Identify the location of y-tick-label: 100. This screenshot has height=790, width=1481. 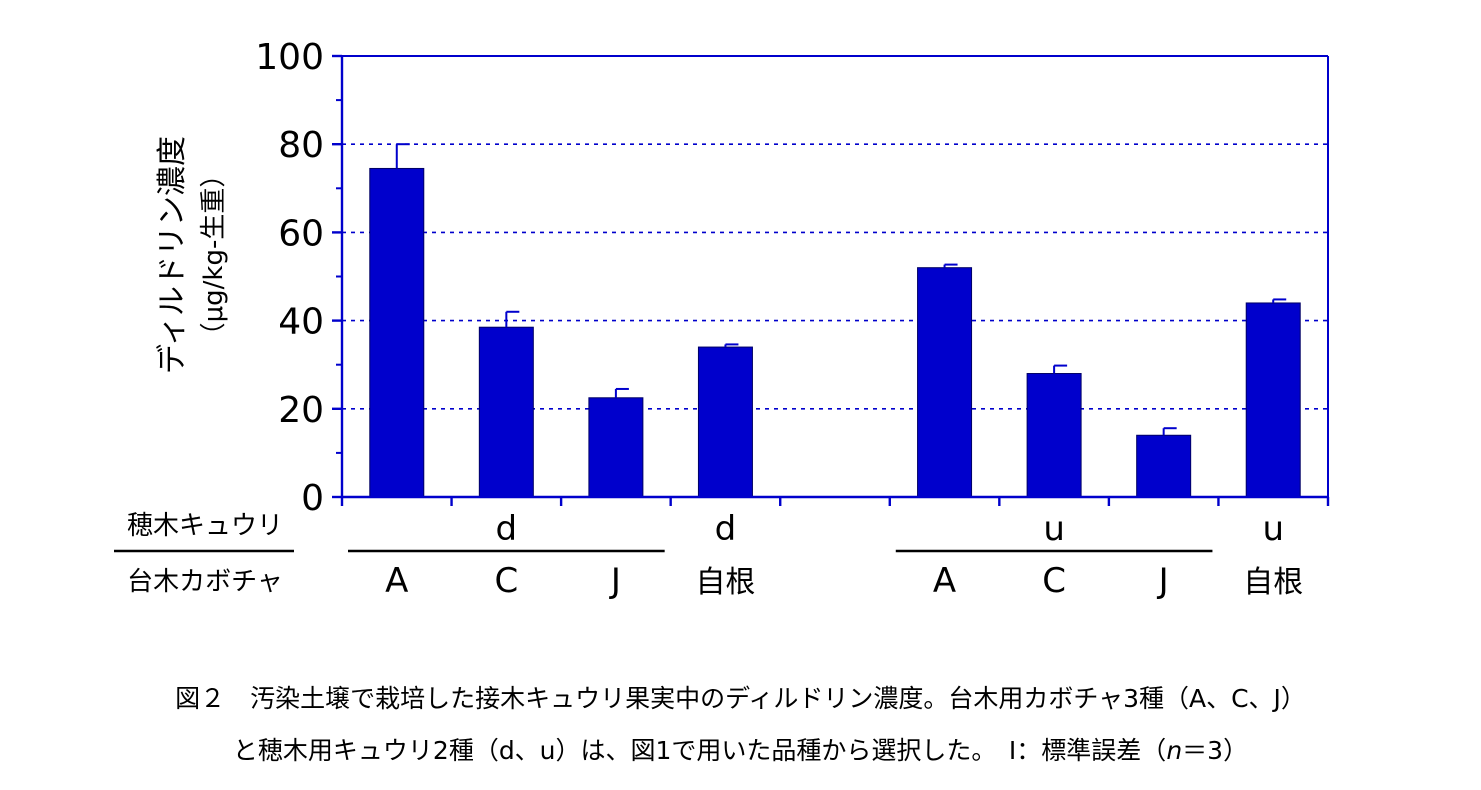
(289, 57).